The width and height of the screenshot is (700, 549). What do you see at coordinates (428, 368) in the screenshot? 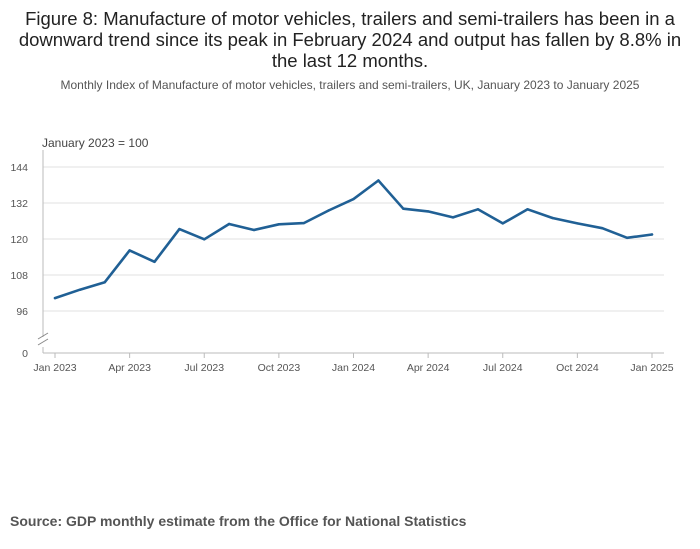
I see `x-tick-label: Apr 2024` at bounding box center [428, 368].